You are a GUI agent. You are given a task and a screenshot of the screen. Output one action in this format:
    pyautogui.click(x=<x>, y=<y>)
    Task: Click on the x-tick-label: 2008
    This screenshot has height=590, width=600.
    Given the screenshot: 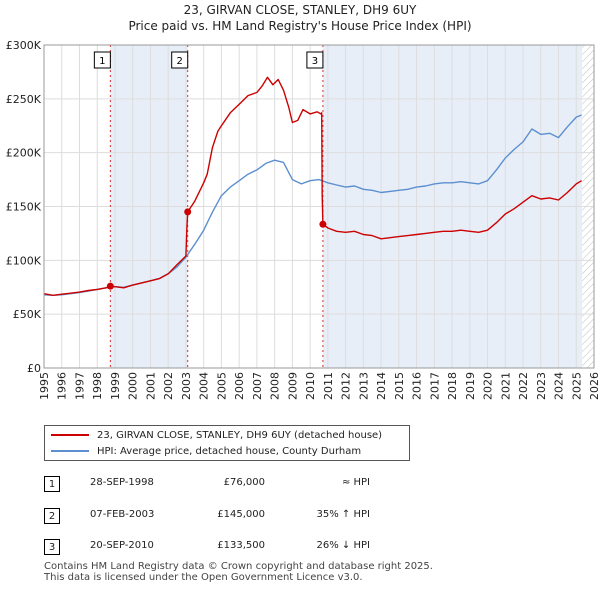 What is the action you would take?
    pyautogui.click(x=275, y=386)
    